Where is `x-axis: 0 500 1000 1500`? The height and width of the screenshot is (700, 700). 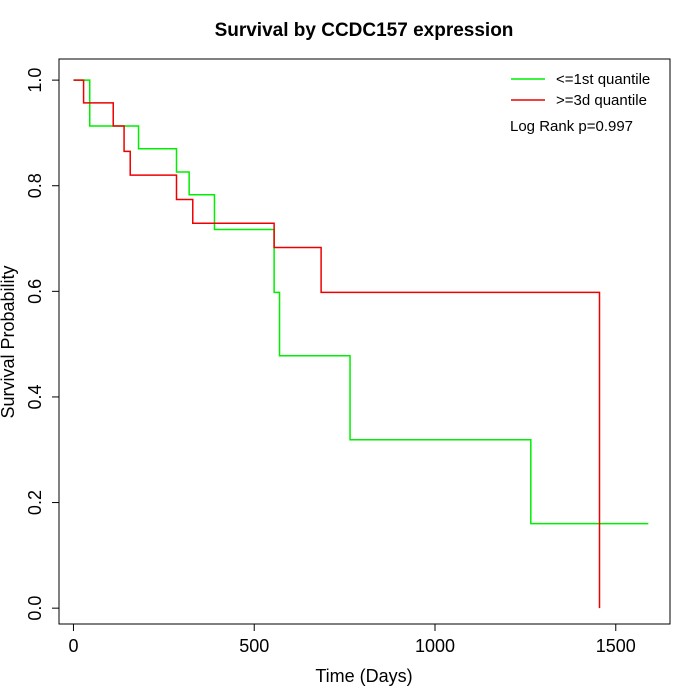 x-axis: 0 500 1000 1500 is located at coordinates (352, 639).